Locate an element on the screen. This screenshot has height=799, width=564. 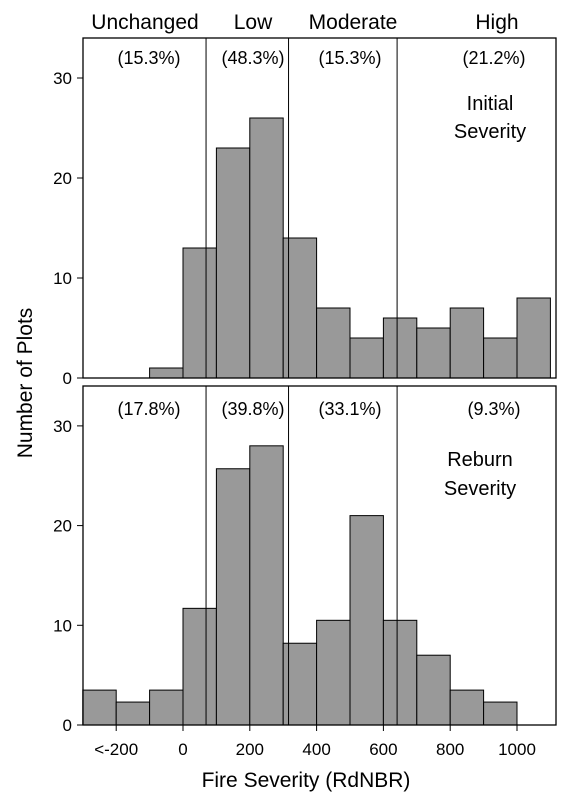
bottom-panel-label: Reburn is located at coordinates (480, 460).